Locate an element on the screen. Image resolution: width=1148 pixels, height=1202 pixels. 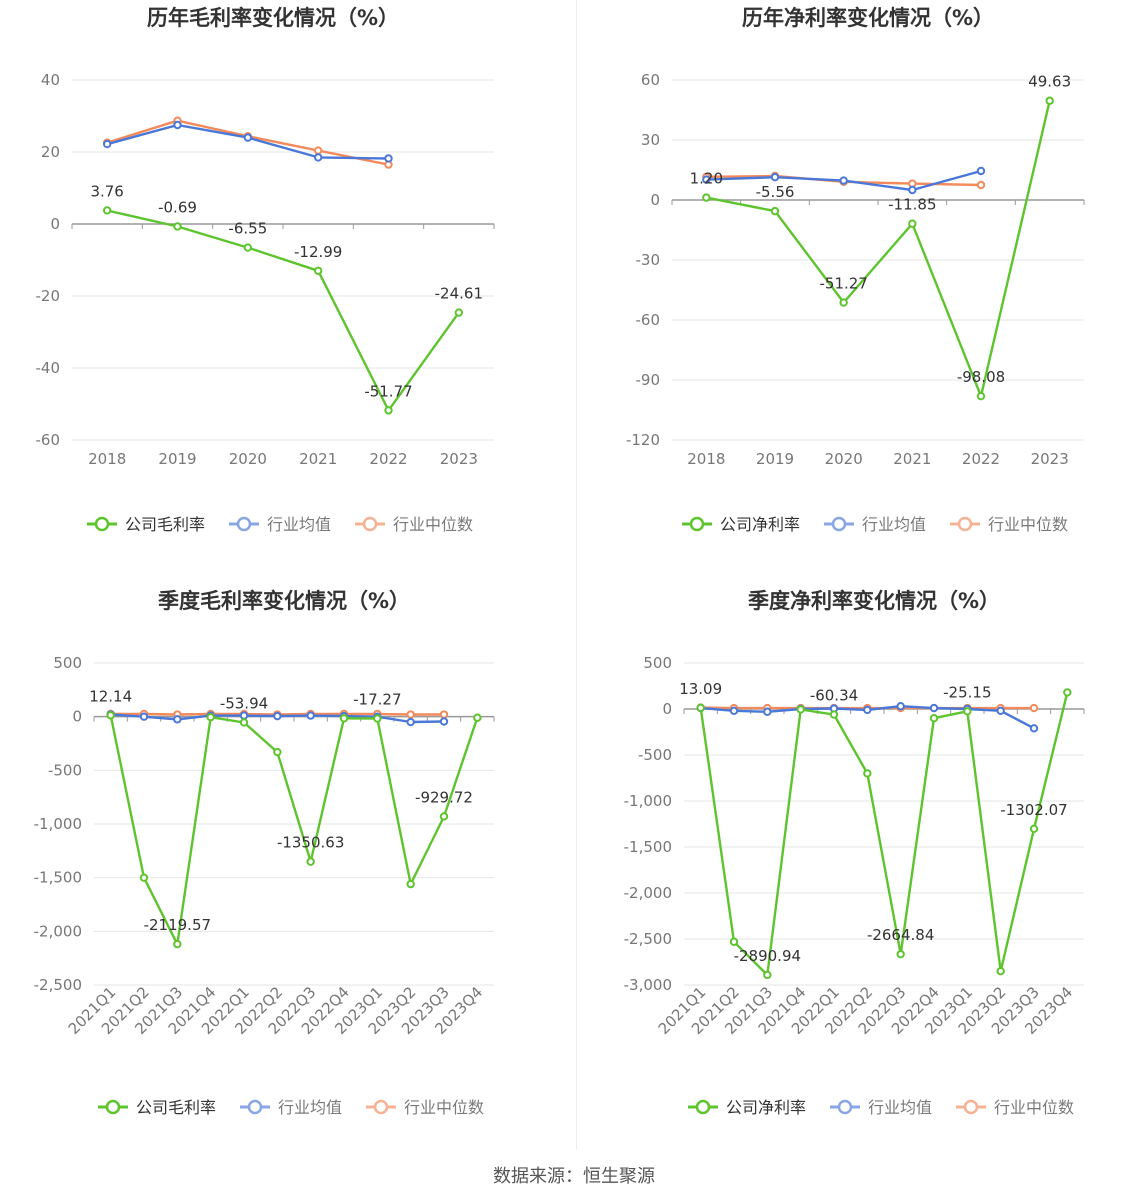
y-tick-label: -20 is located at coordinates (48, 296).